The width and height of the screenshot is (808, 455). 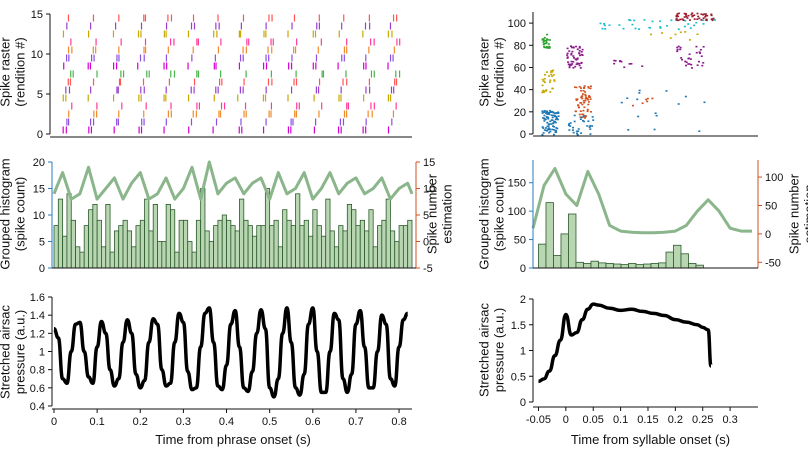 I want to click on left-pressure-yaxis-tick-label: 1.4, so click(x=37, y=316).